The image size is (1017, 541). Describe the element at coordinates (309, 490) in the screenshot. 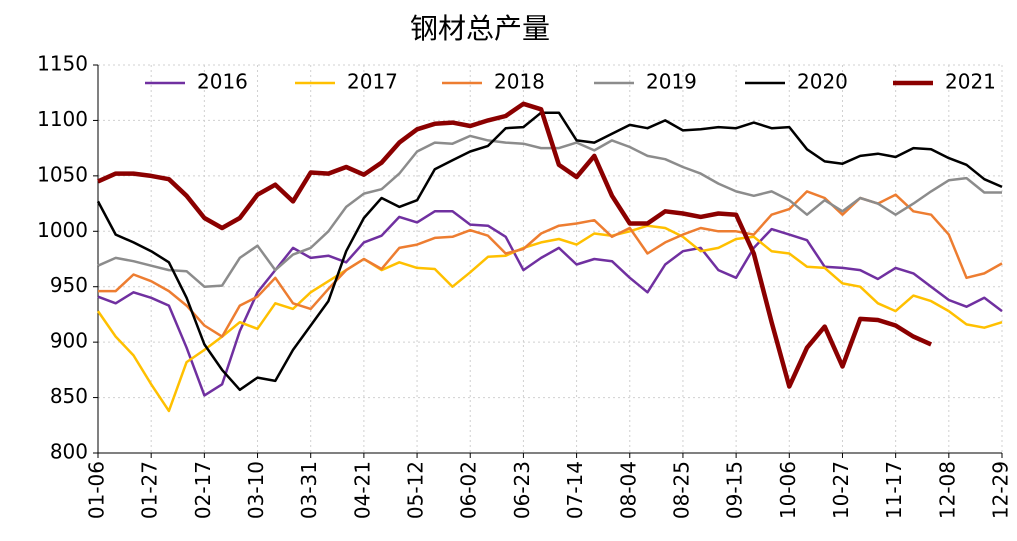

I see `x-tick-label: 03-31` at that location.